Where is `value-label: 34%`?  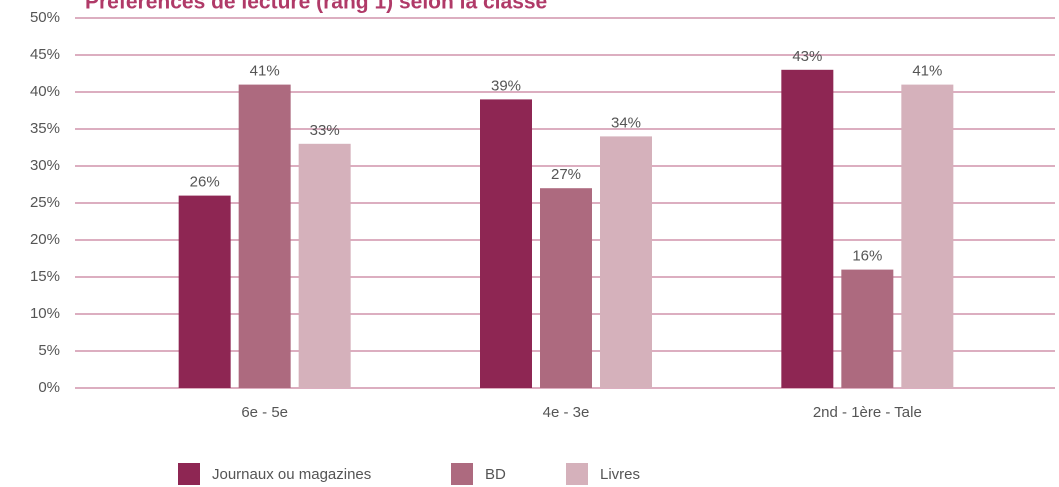
value-label: 34% is located at coordinates (626, 122).